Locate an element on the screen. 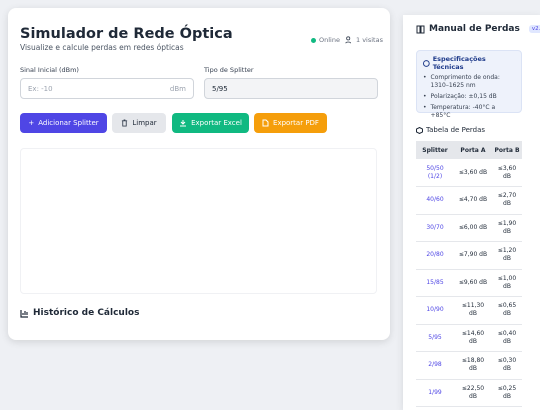 Image resolution: width=540 pixels, height=410 pixels. label: Adicionar Splitter is located at coordinates (68, 123).